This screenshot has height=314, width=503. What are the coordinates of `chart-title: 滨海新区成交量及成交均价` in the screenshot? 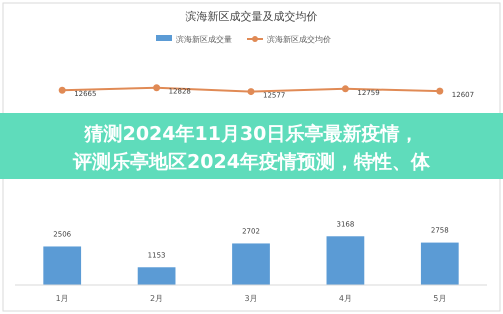 It's located at (252, 16).